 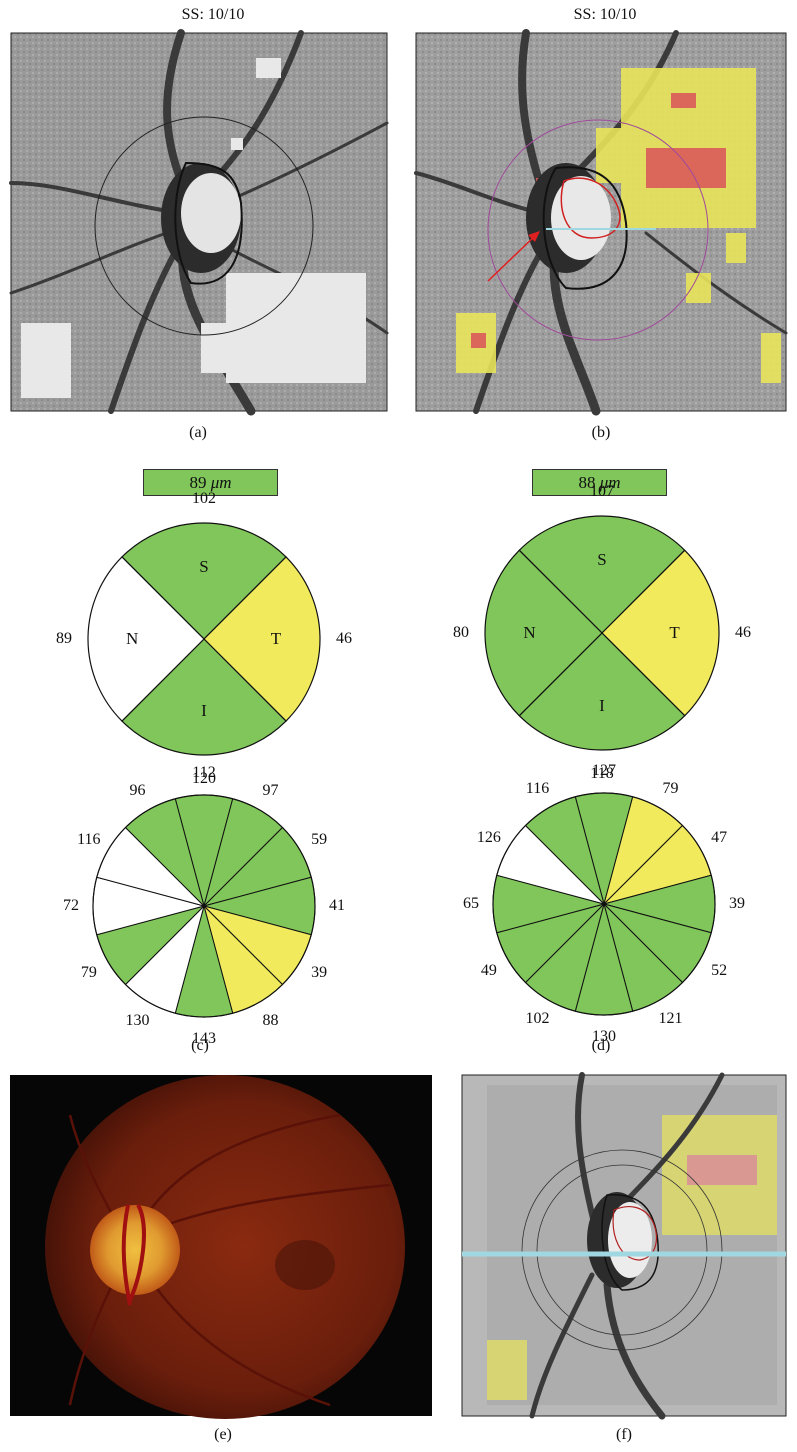 I want to click on d-average-value: 88, so click(x=587, y=482).